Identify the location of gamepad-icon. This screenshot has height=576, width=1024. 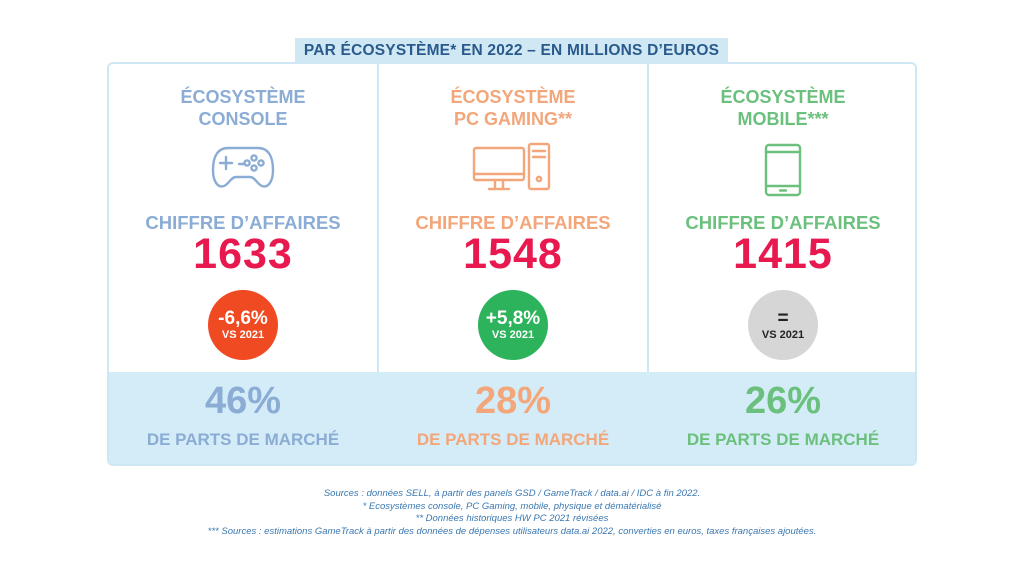
(243, 173).